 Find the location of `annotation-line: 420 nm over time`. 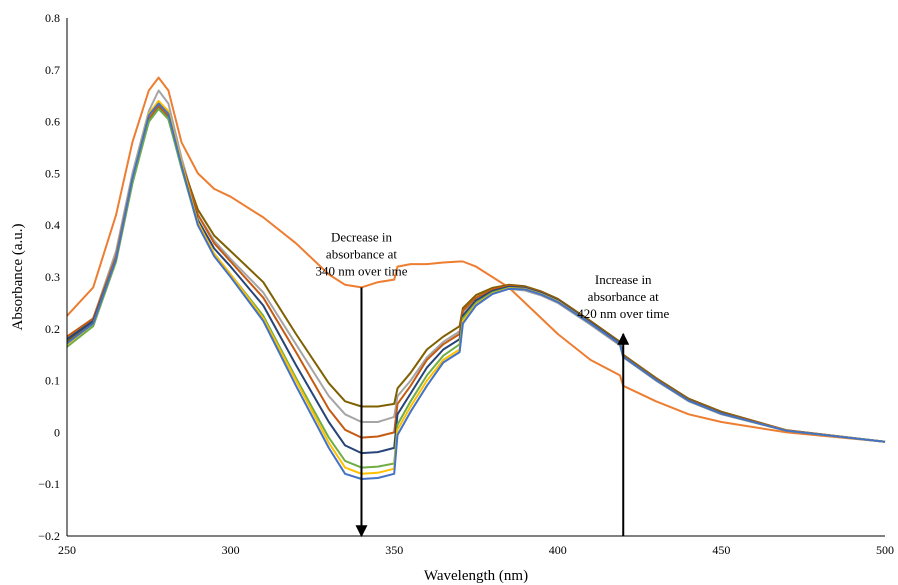

annotation-line: 420 nm over time is located at coordinates (623, 313).